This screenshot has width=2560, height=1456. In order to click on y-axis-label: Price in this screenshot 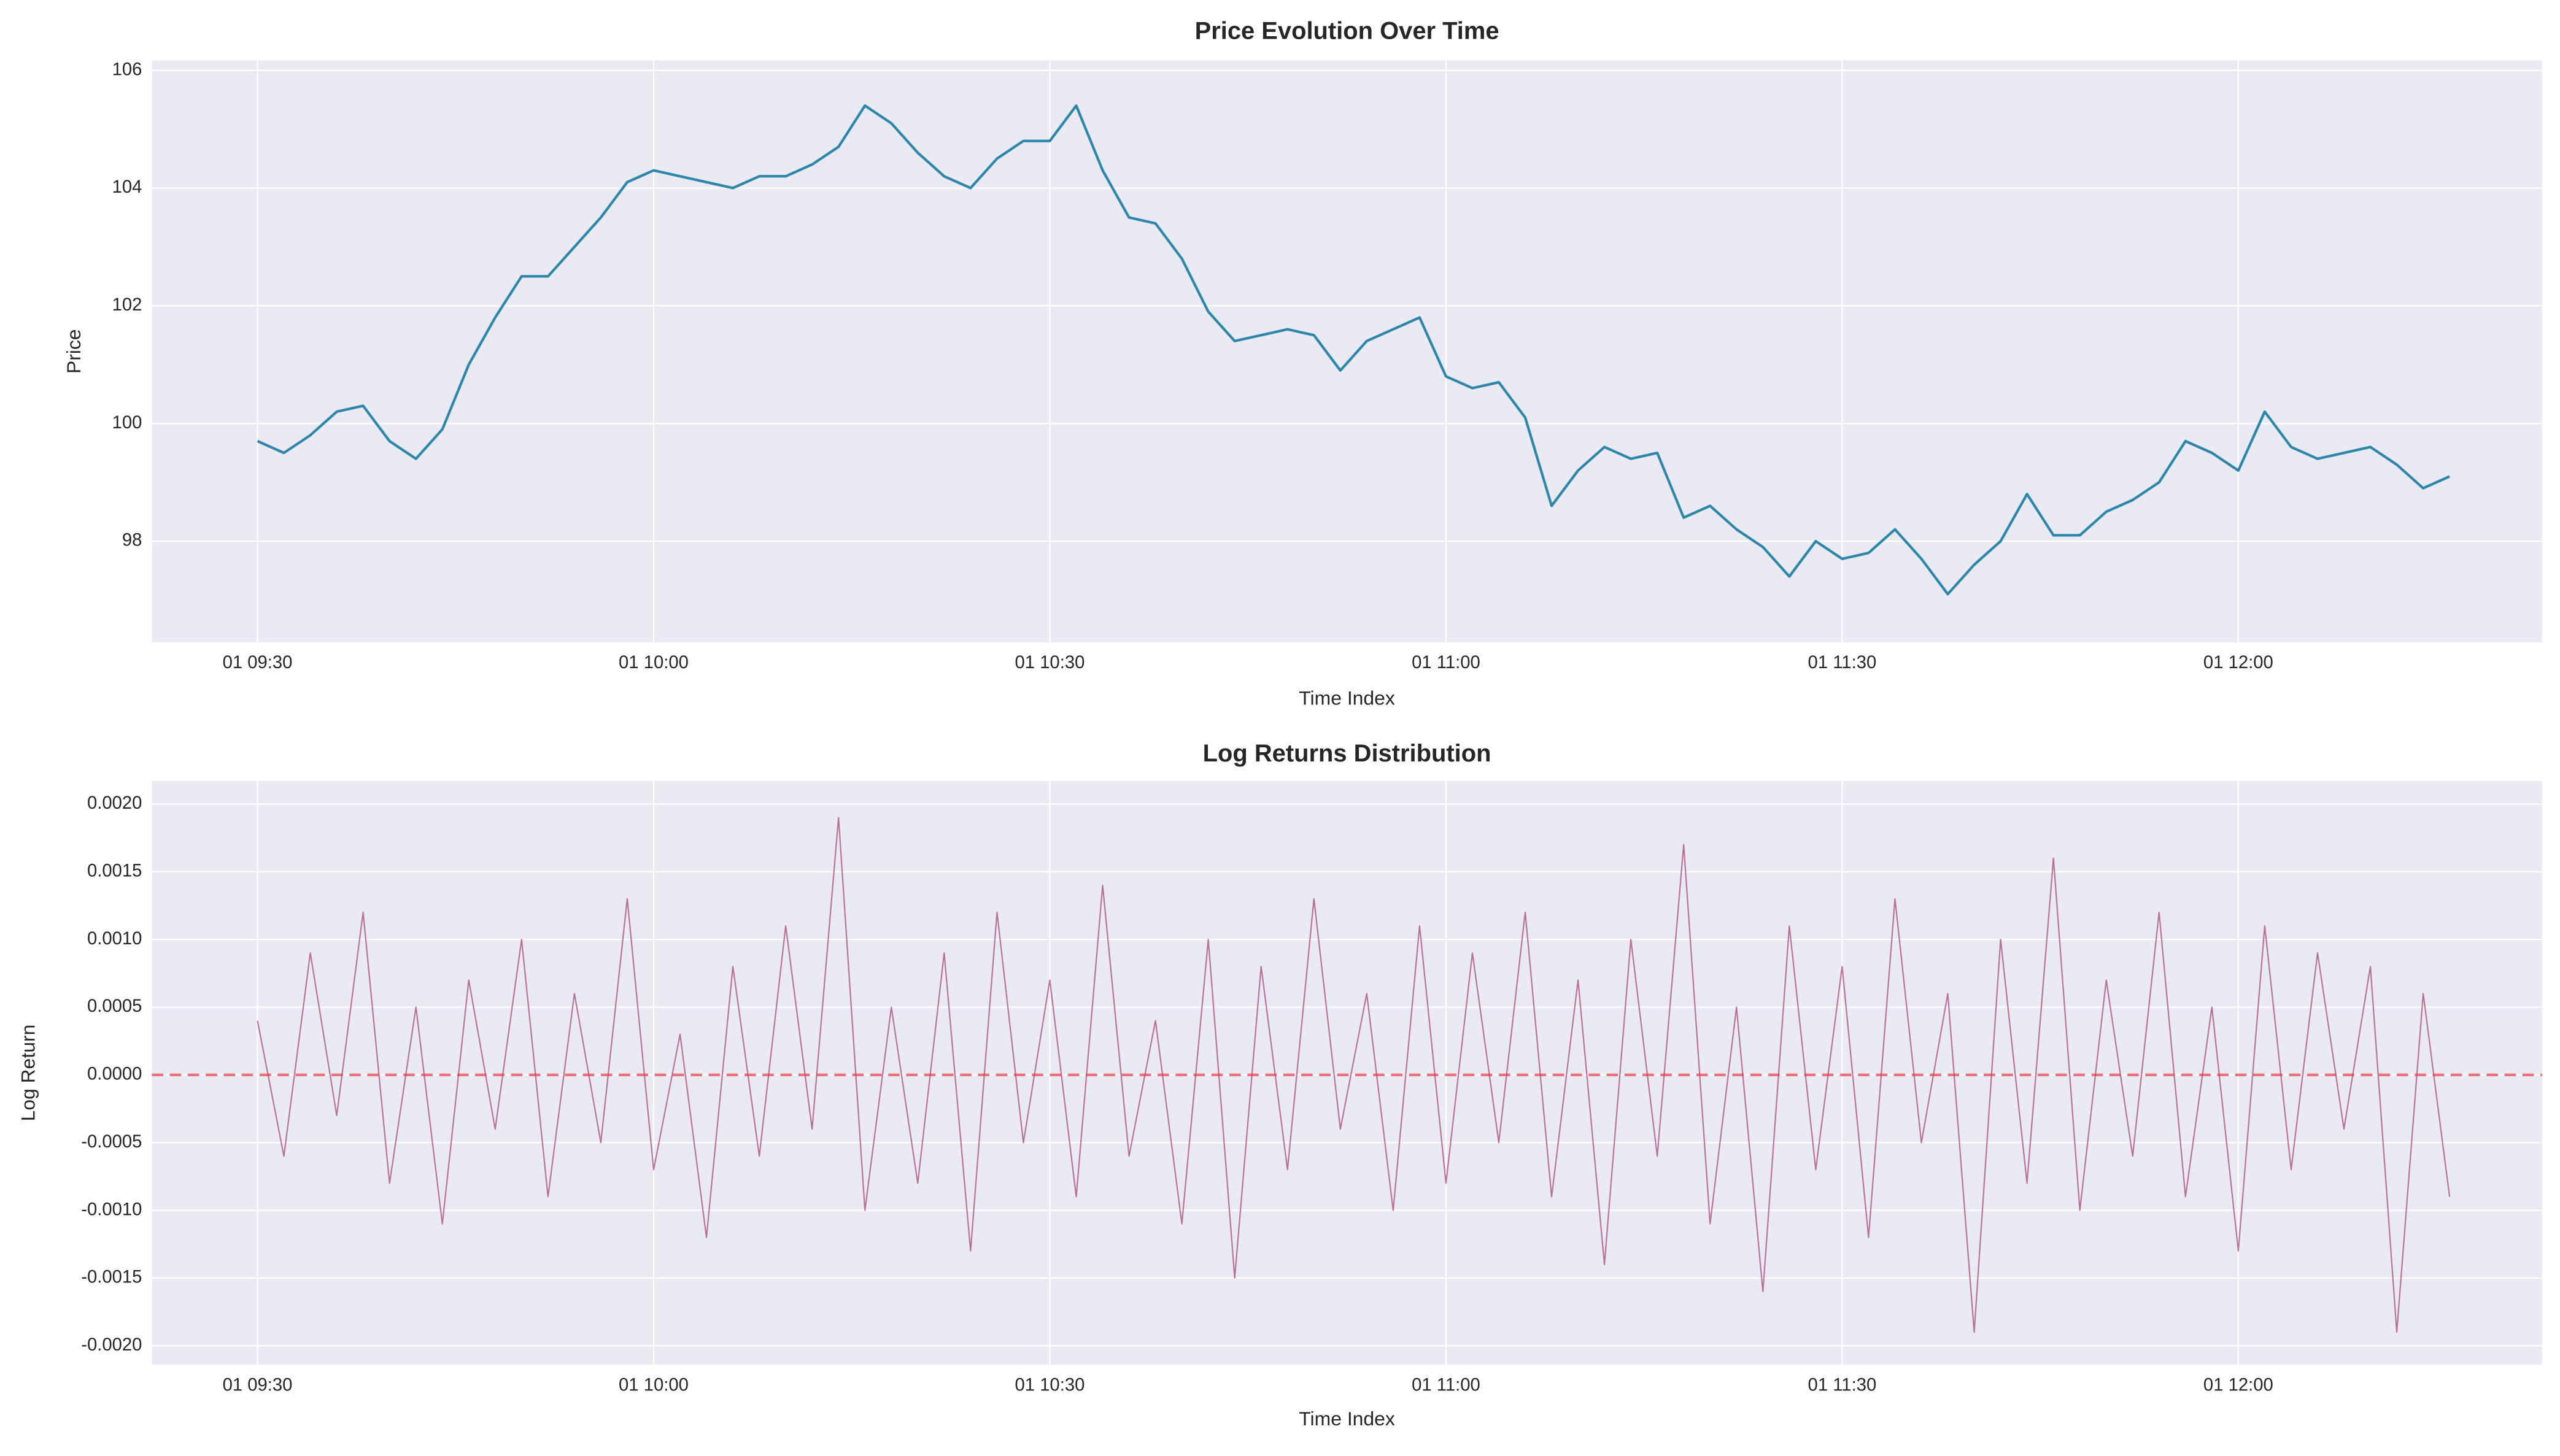, I will do `click(74, 351)`.